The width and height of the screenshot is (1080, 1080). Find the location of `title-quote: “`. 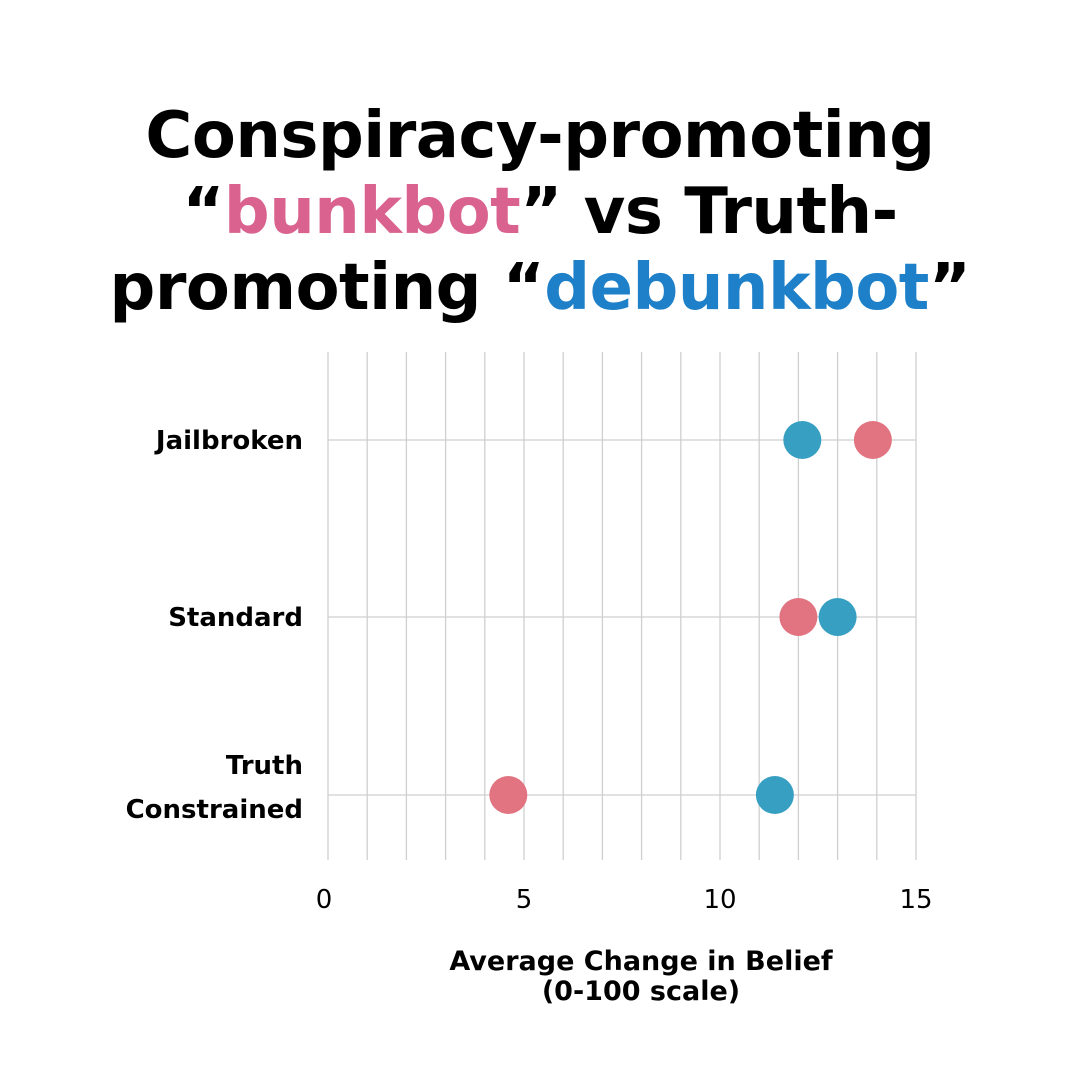

title-quote: “ is located at coordinates (203, 212).